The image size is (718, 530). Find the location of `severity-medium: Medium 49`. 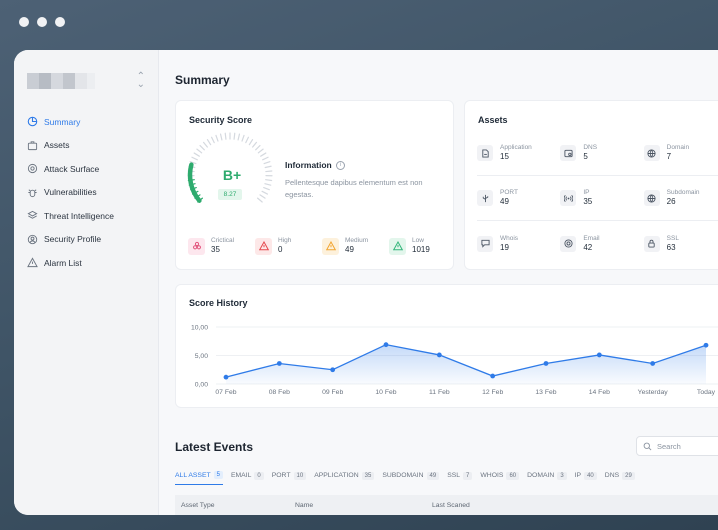

severity-medium: Medium 49 is located at coordinates (355, 246).